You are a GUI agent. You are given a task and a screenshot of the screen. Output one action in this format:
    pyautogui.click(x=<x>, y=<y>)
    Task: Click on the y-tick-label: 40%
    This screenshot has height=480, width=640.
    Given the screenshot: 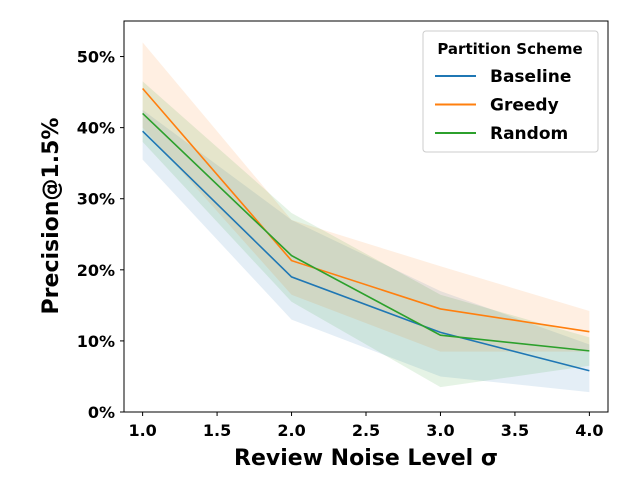 What is the action you would take?
    pyautogui.click(x=96, y=128)
    